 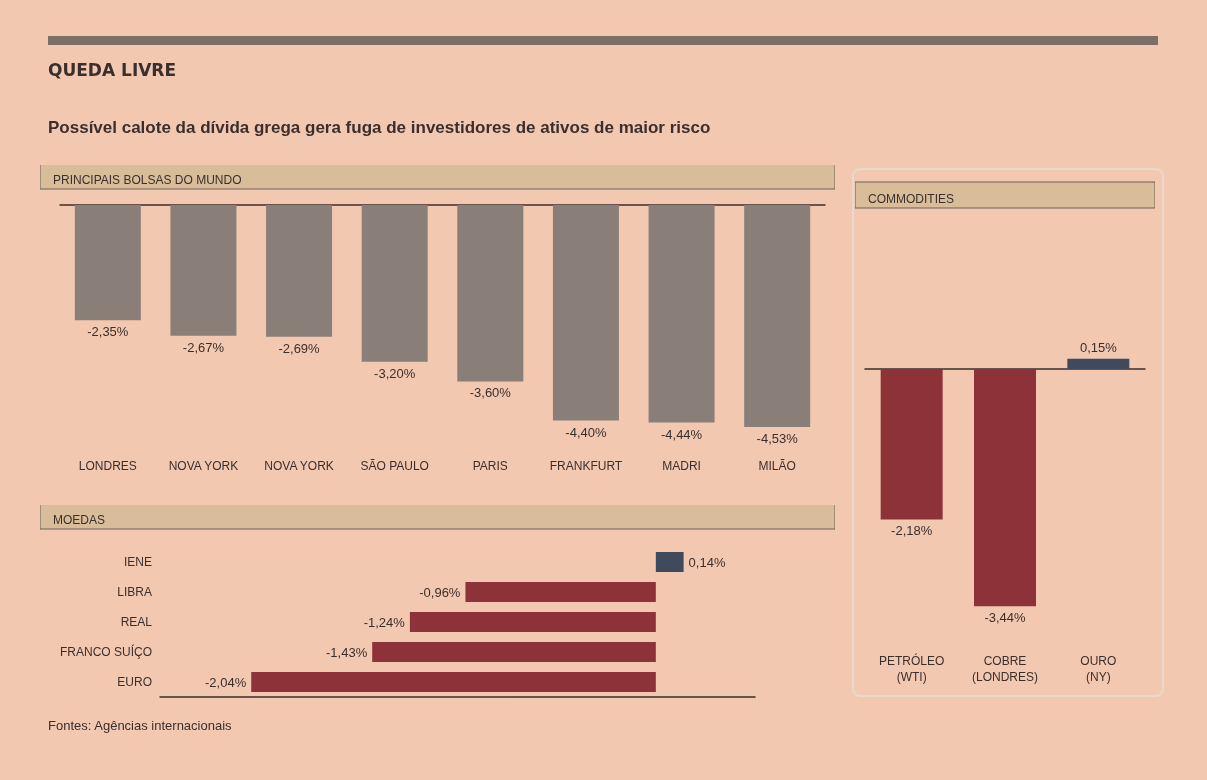 I want to click on data-label: -4,44%, so click(x=681, y=434).